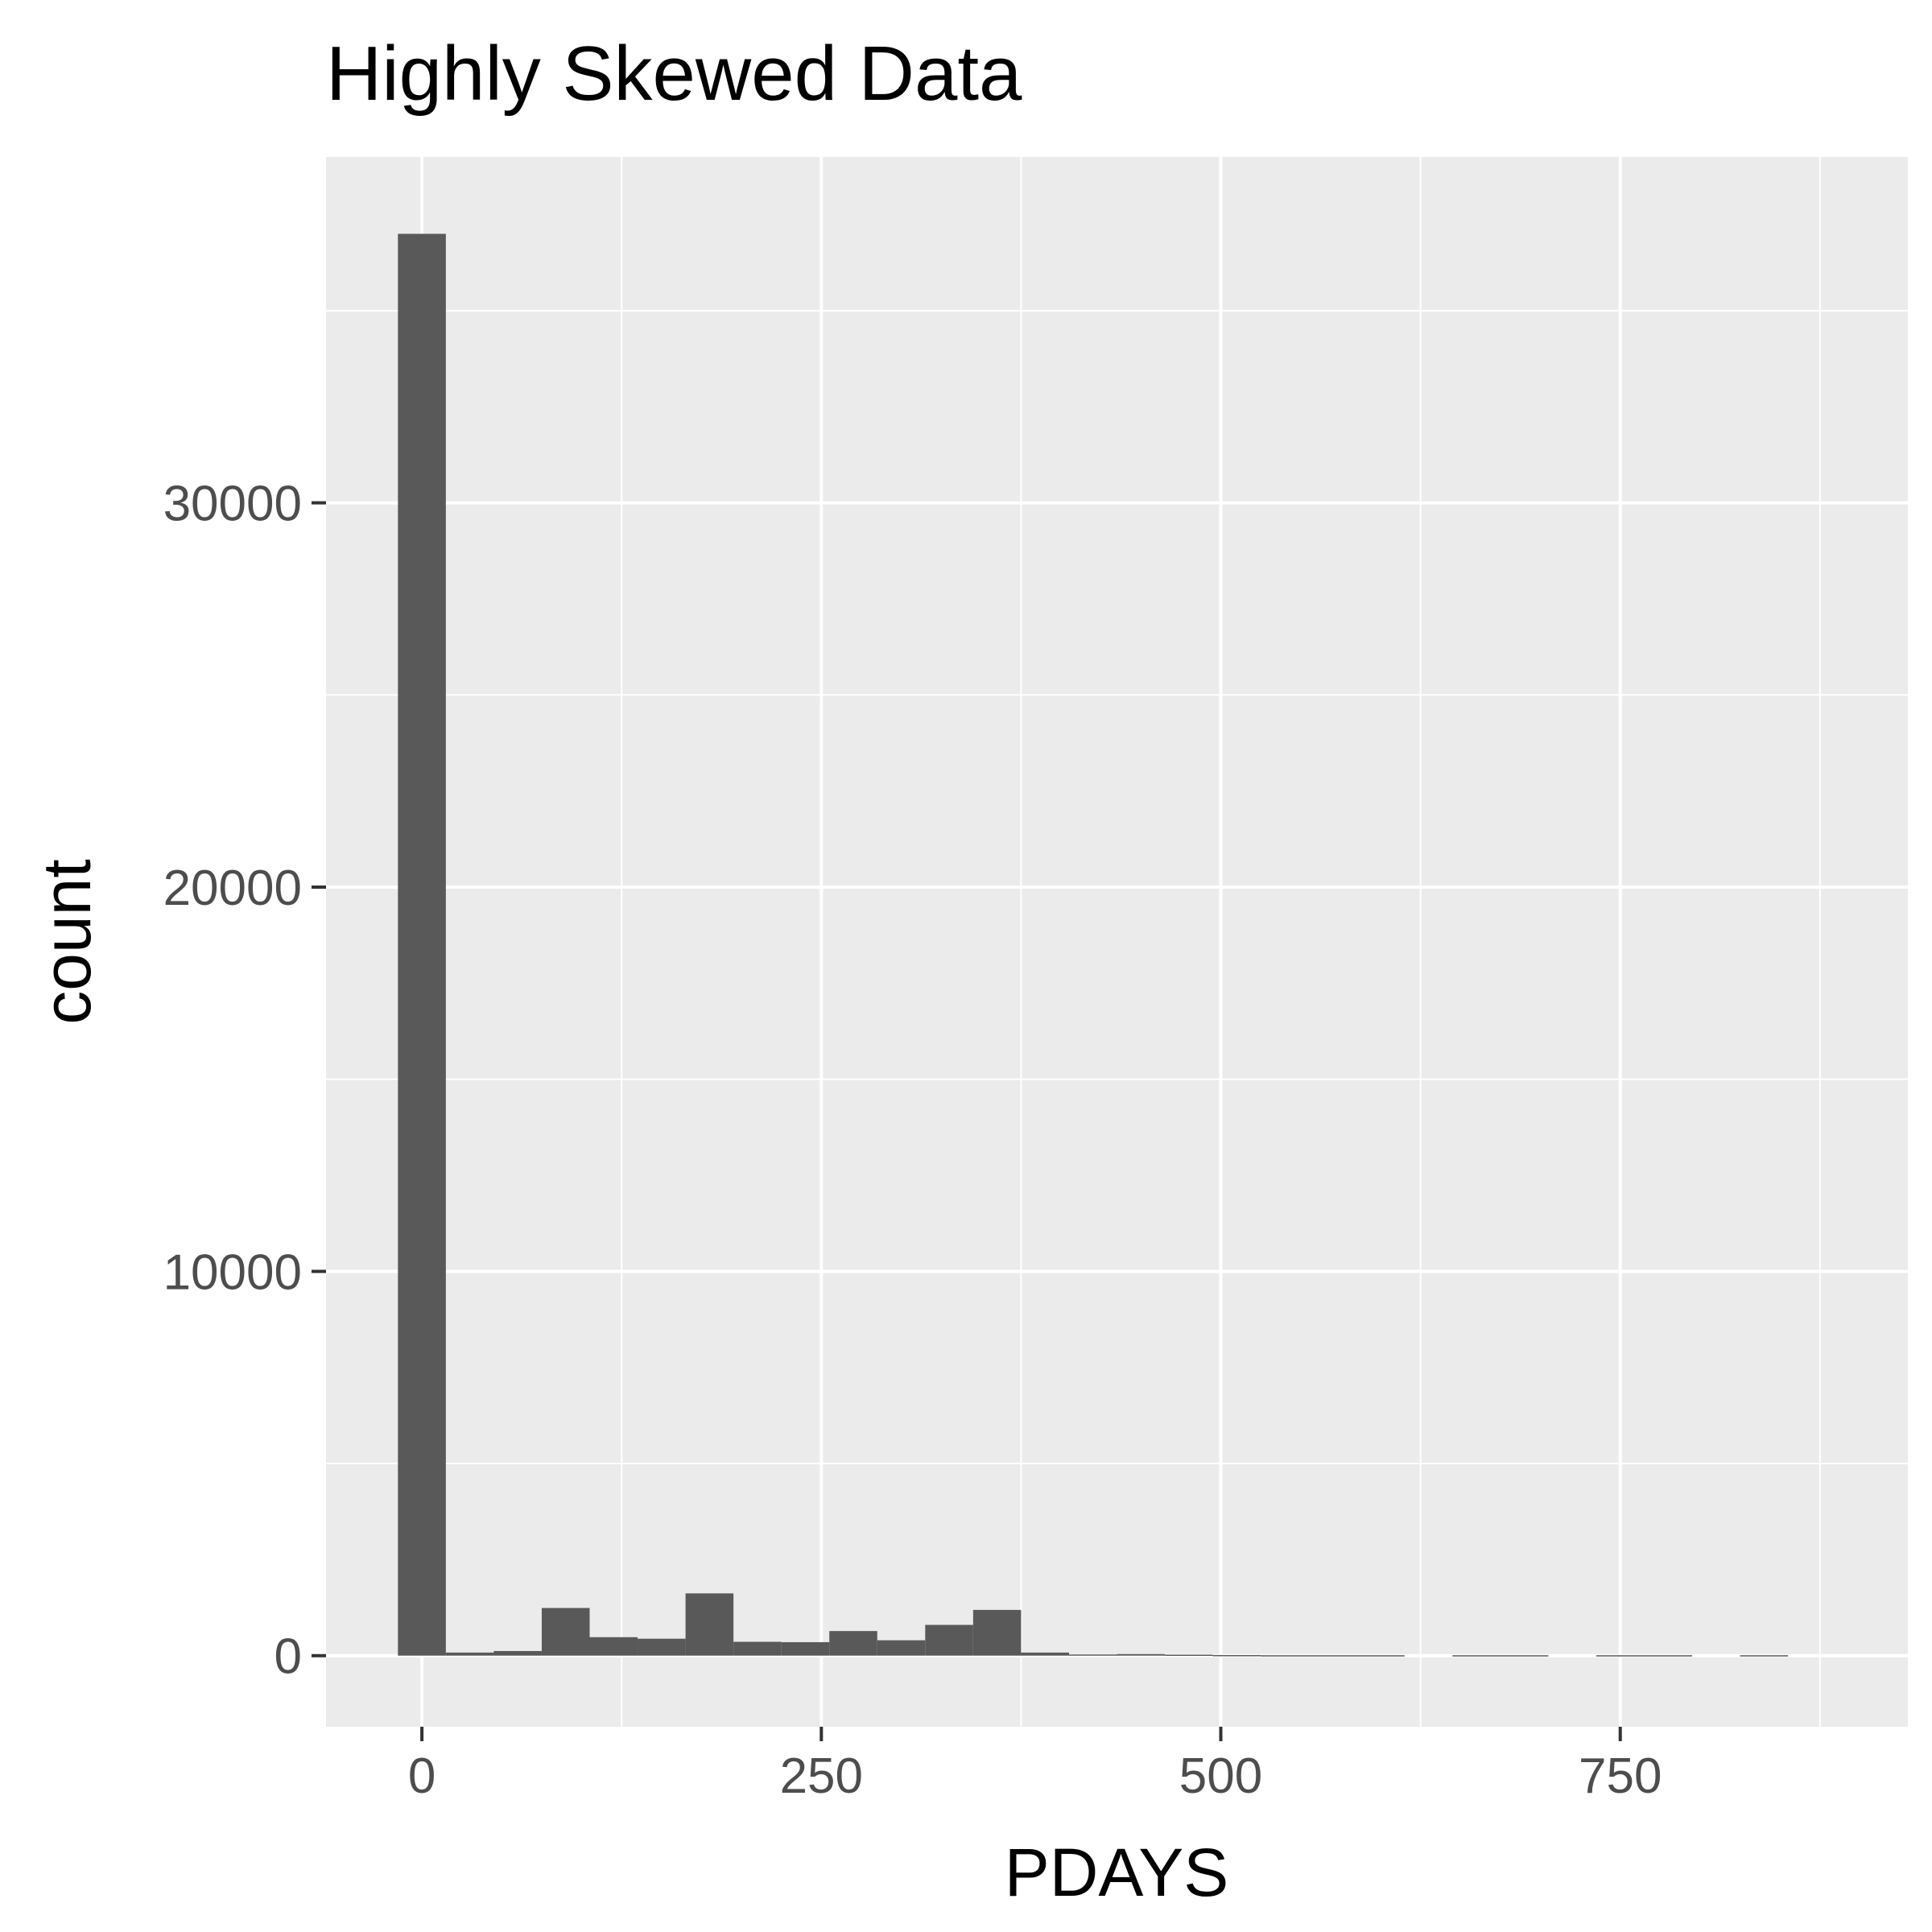  Describe the element at coordinates (1035, 1766) in the screenshot. I see `x-axis: 0 250 500 750` at that location.